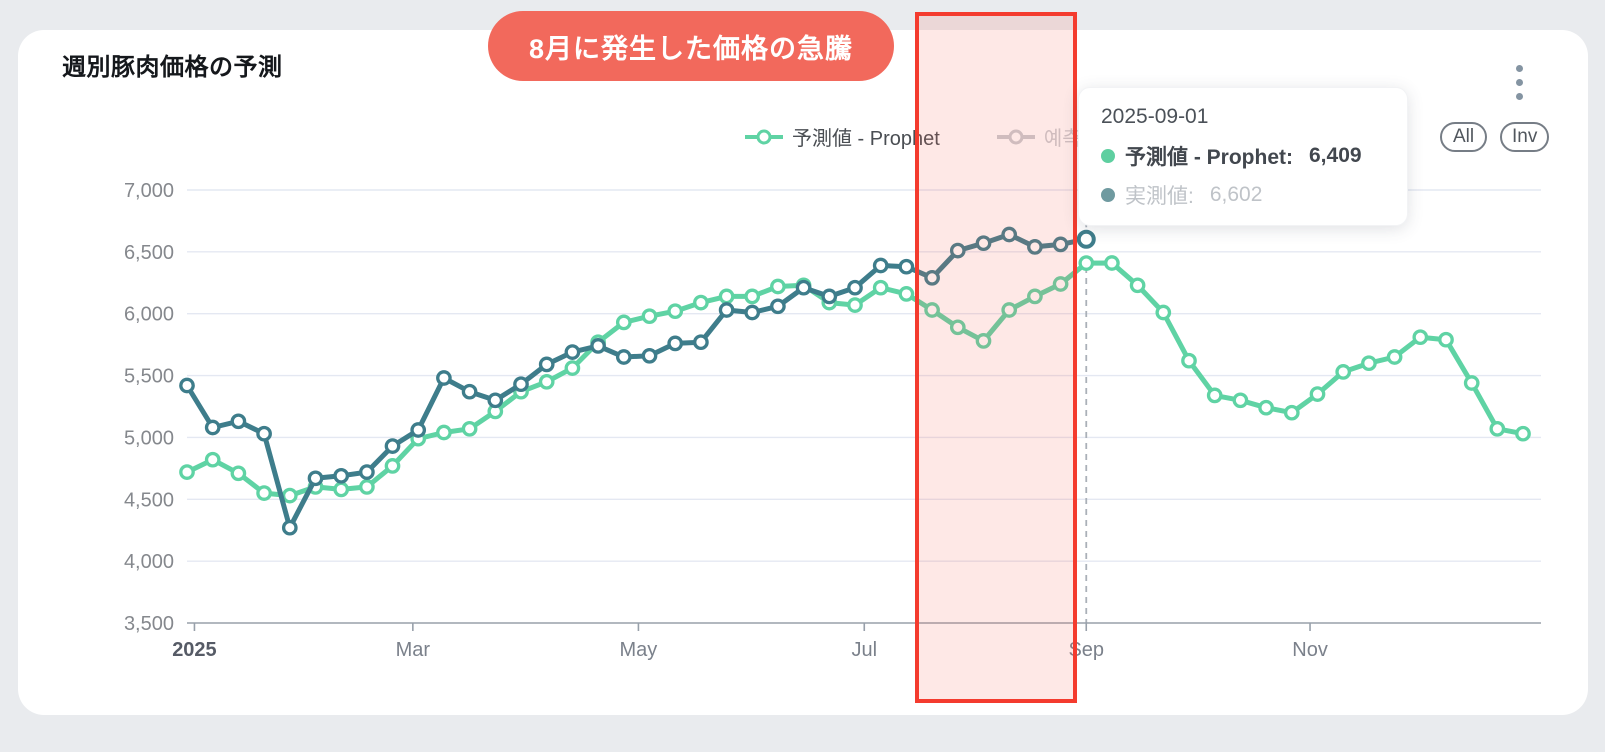 This screenshot has height=752, width=1605. Describe the element at coordinates (1310, 650) in the screenshot. I see `x-axis-label: Nov` at that location.